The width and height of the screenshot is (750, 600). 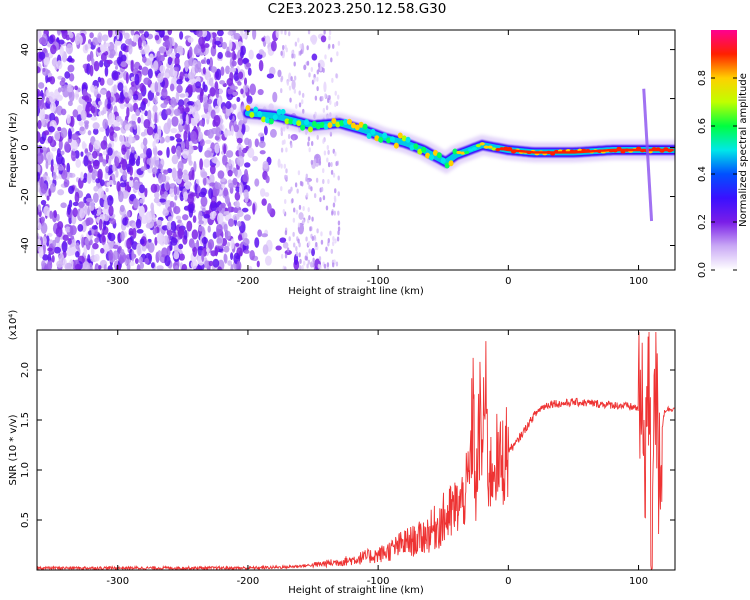 What do you see at coordinates (717, 174) in the screenshot?
I see `colorbar-ticks: 0.0 0.2 0.4 0.6 0.8` at bounding box center [717, 174].